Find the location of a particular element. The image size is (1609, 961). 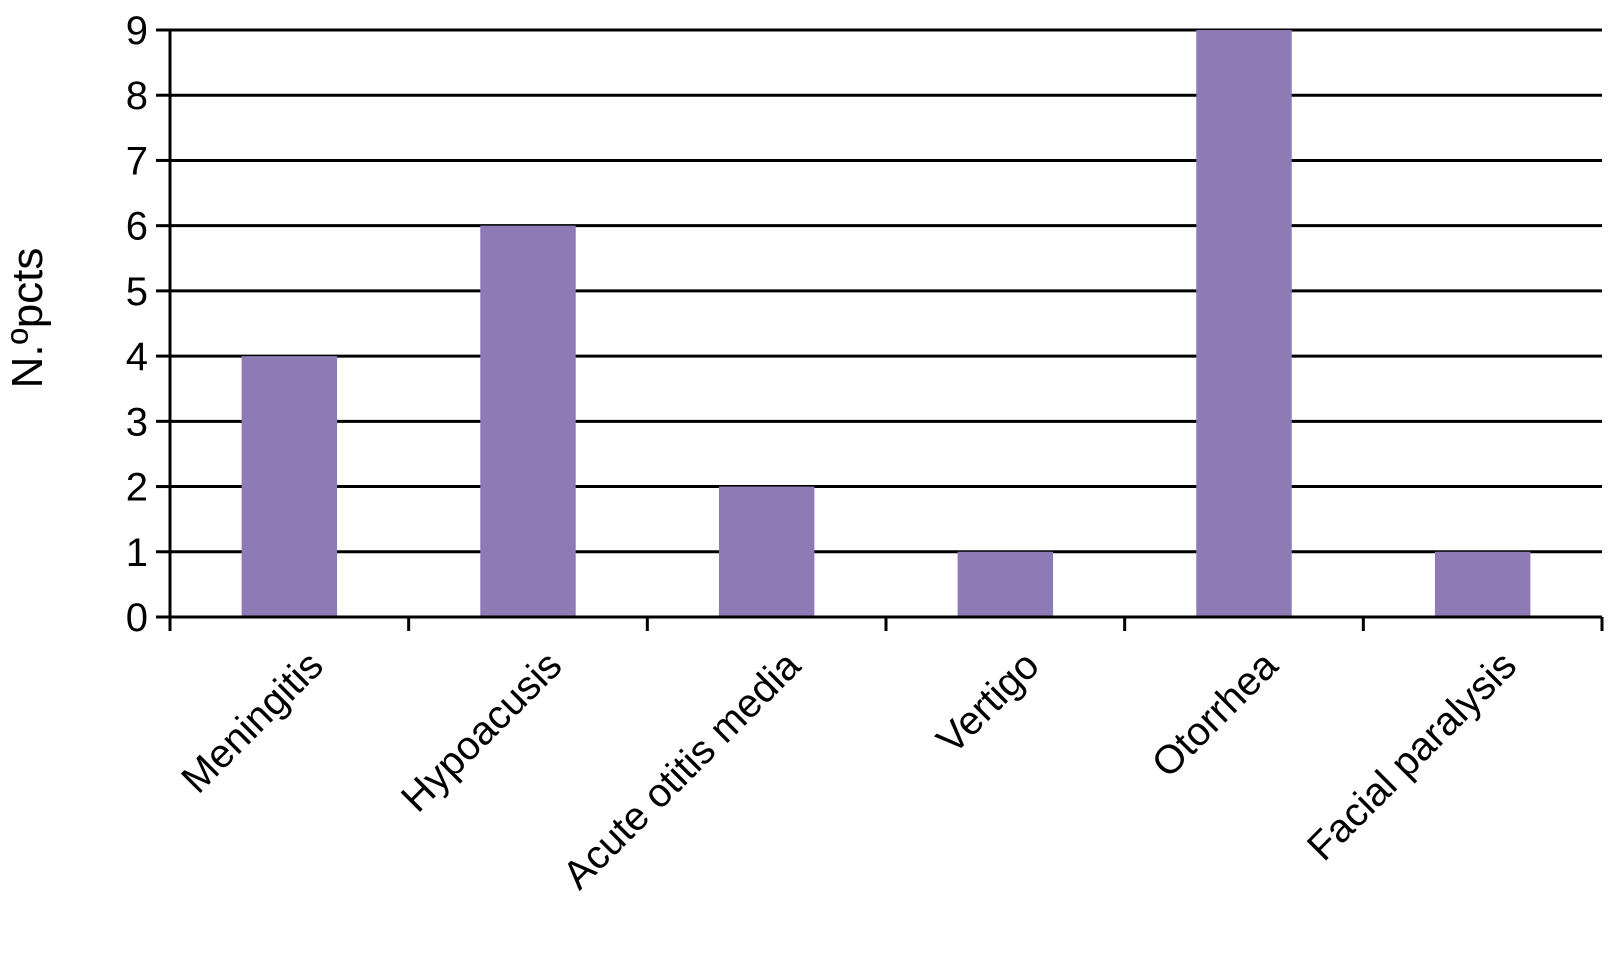

y-tick-label: 6 is located at coordinates (137, 227).